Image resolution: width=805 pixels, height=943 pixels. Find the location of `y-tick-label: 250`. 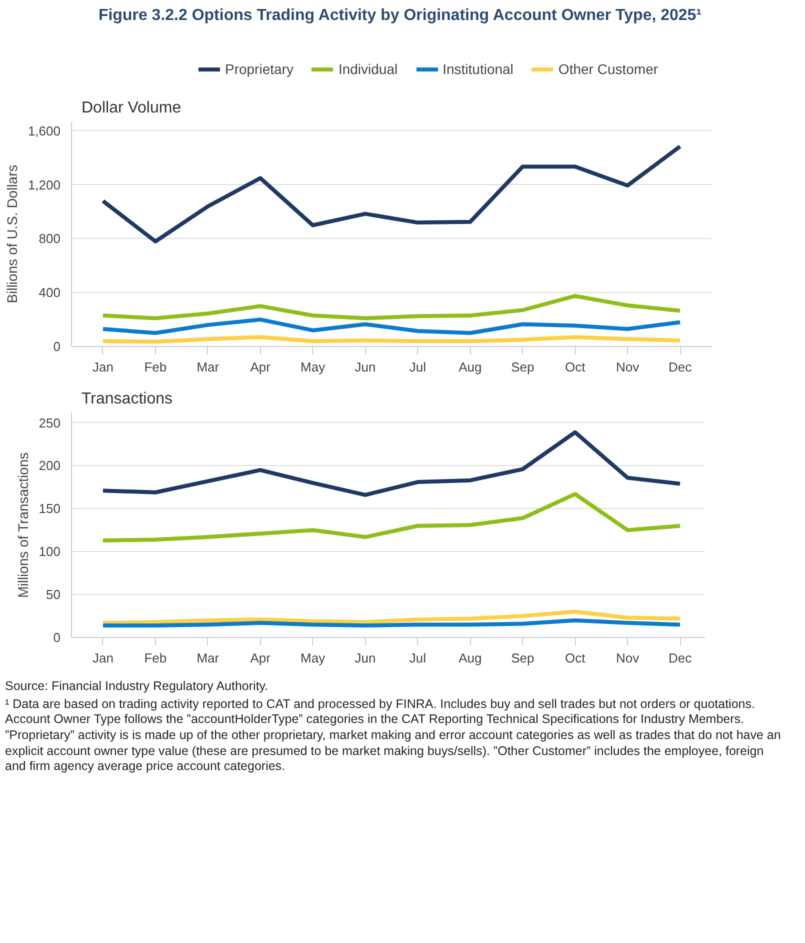

y-tick-label: 250 is located at coordinates (49, 422).